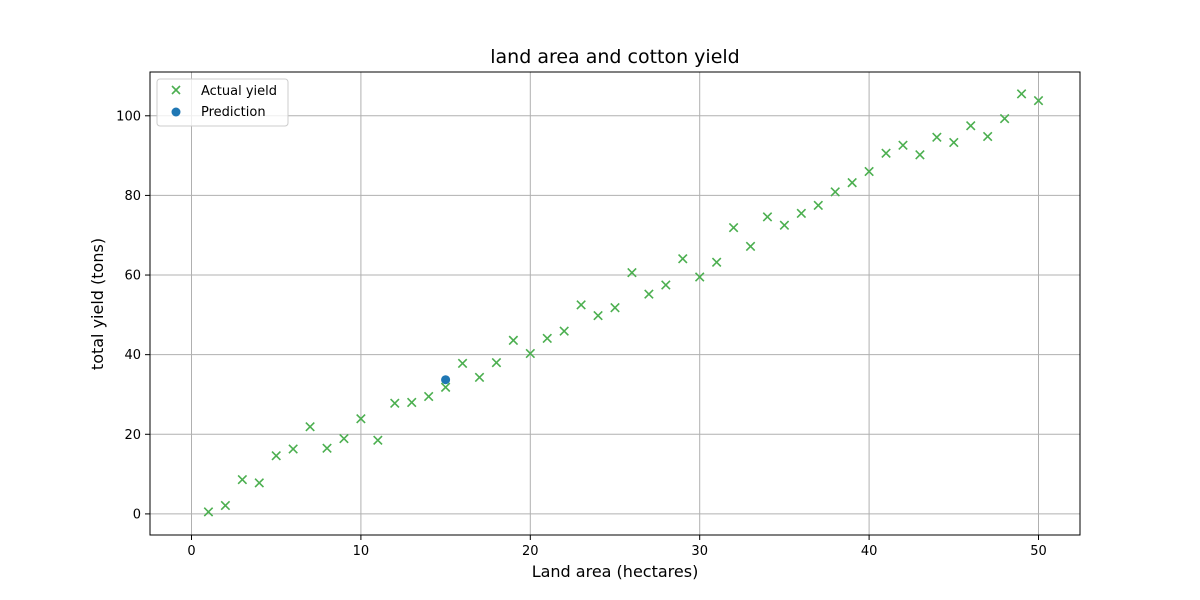 The height and width of the screenshot is (600, 1200). What do you see at coordinates (530, 551) in the screenshot?
I see `x-tick-label: 20` at bounding box center [530, 551].